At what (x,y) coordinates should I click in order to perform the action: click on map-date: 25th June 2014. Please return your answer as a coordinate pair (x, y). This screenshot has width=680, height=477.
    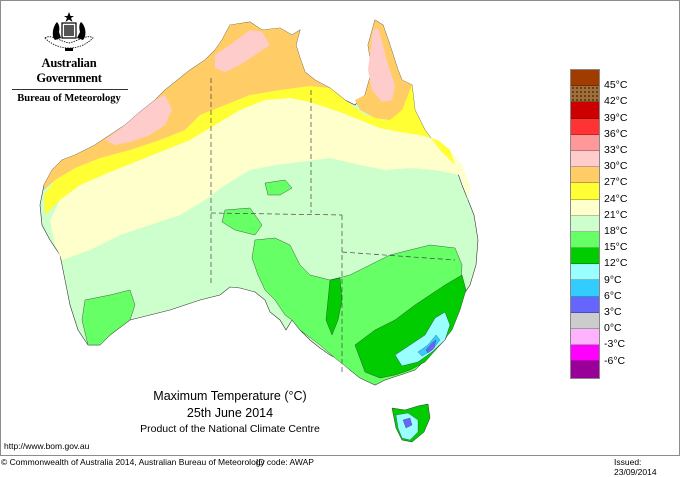
    Looking at the image, I should click on (230, 413).